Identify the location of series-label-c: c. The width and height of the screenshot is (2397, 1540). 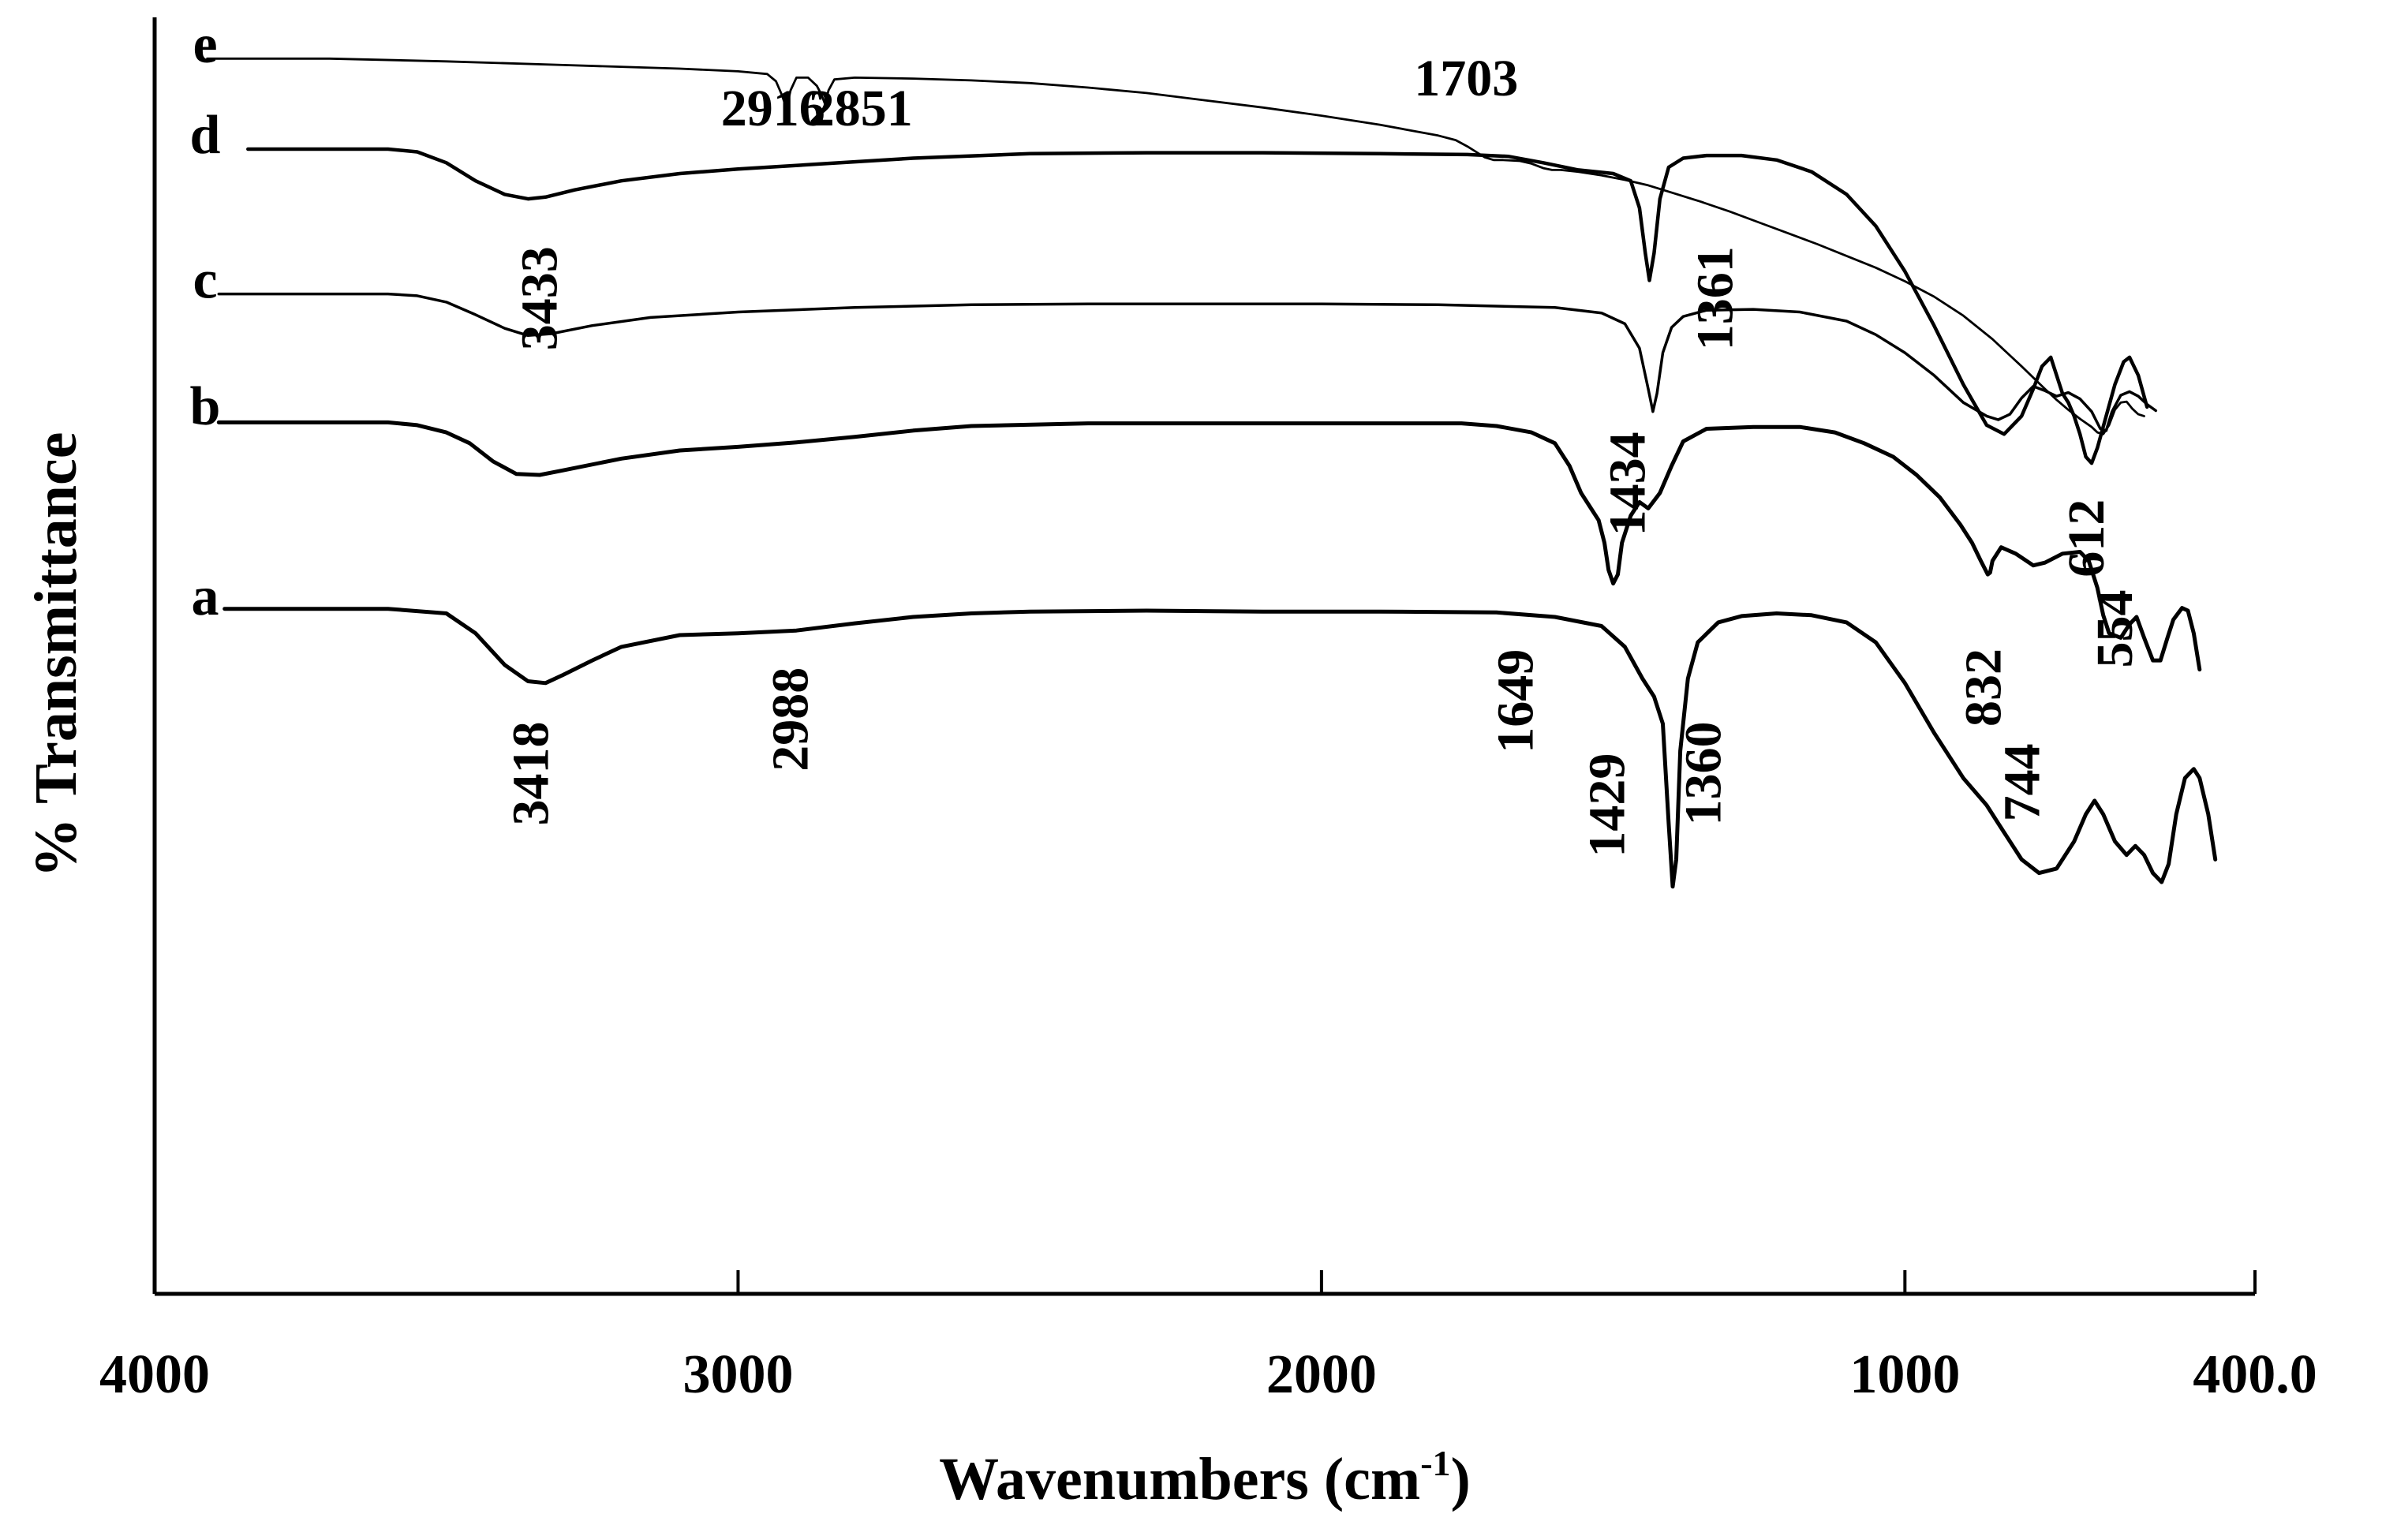
(205, 279).